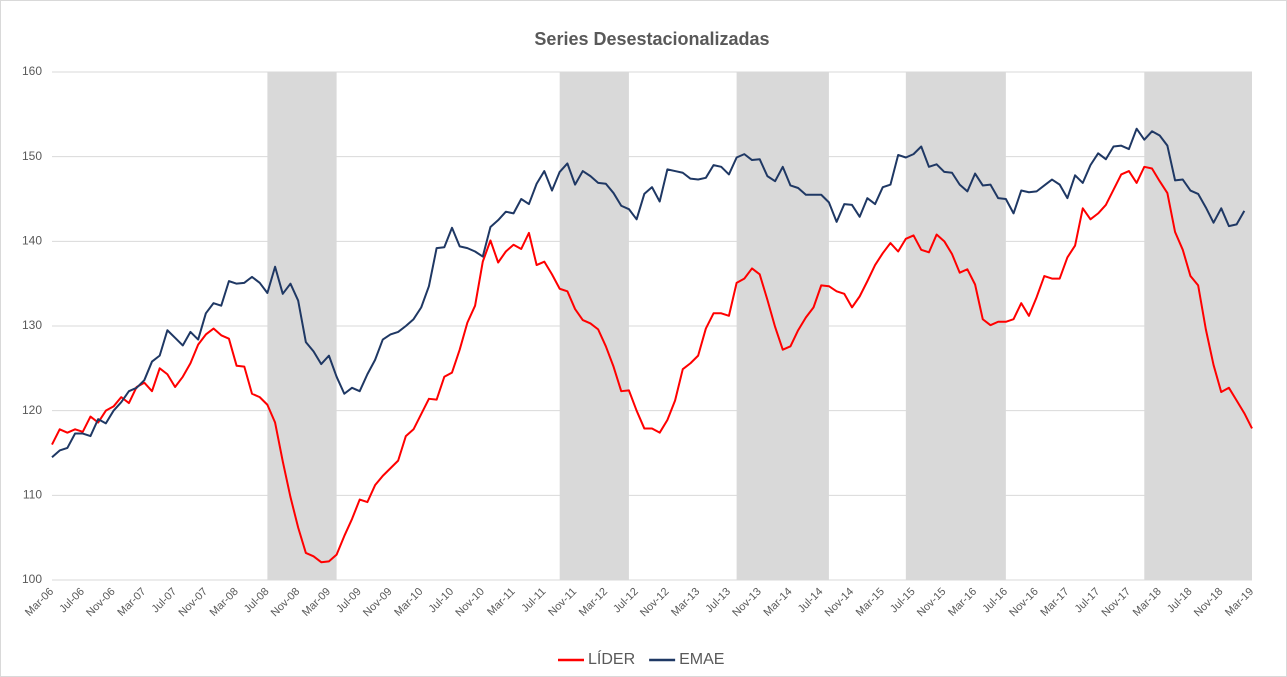 This screenshot has width=1287, height=677. Describe the element at coordinates (32, 156) in the screenshot. I see `y-tick-label: 150` at that location.